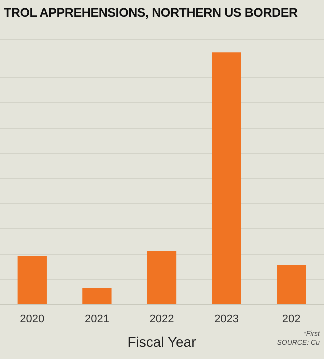 The height and width of the screenshot is (359, 324). Describe the element at coordinates (162, 342) in the screenshot. I see `x-axis-title: Fiscal Year` at that location.